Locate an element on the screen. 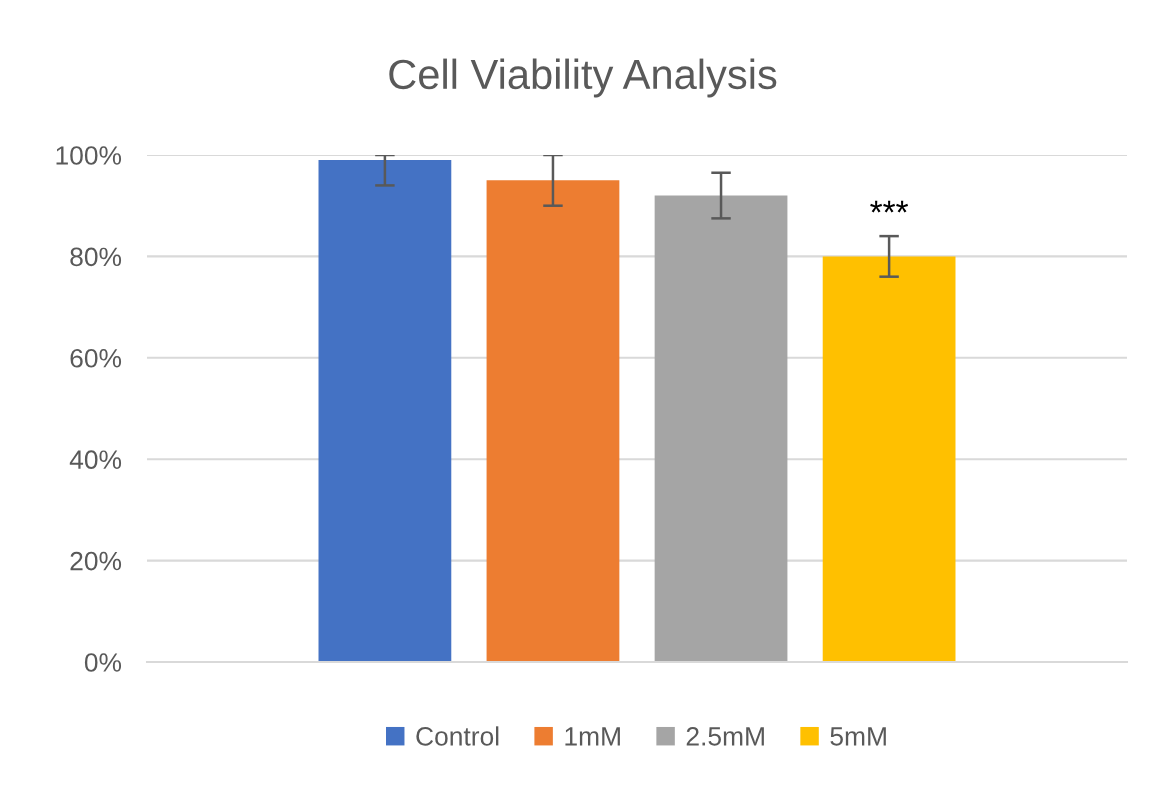 This screenshot has width=1165, height=793. y-tick-label: 20% is located at coordinates (96, 561).